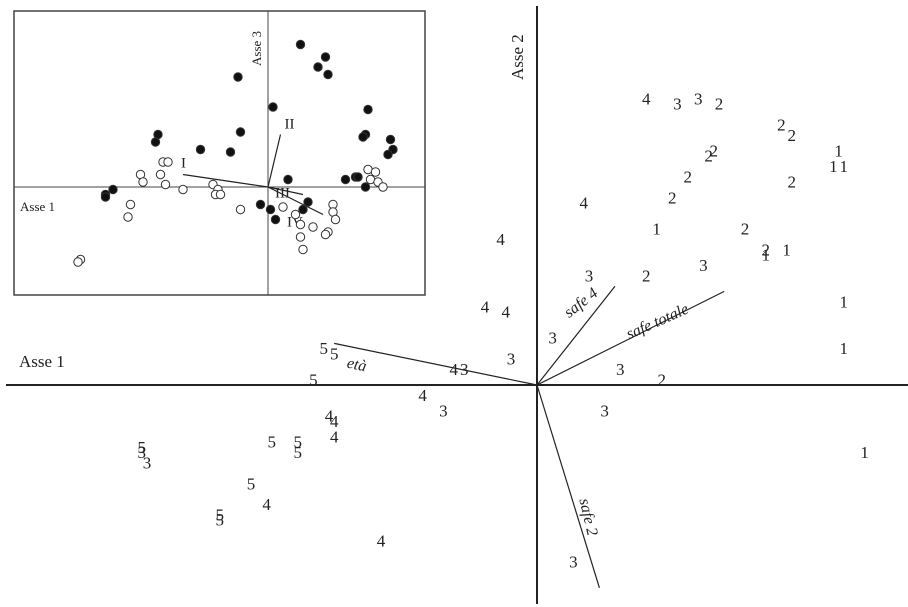 The image size is (908, 607). What do you see at coordinates (576, 335) in the screenshot?
I see `main-vector-line` at bounding box center [576, 335].